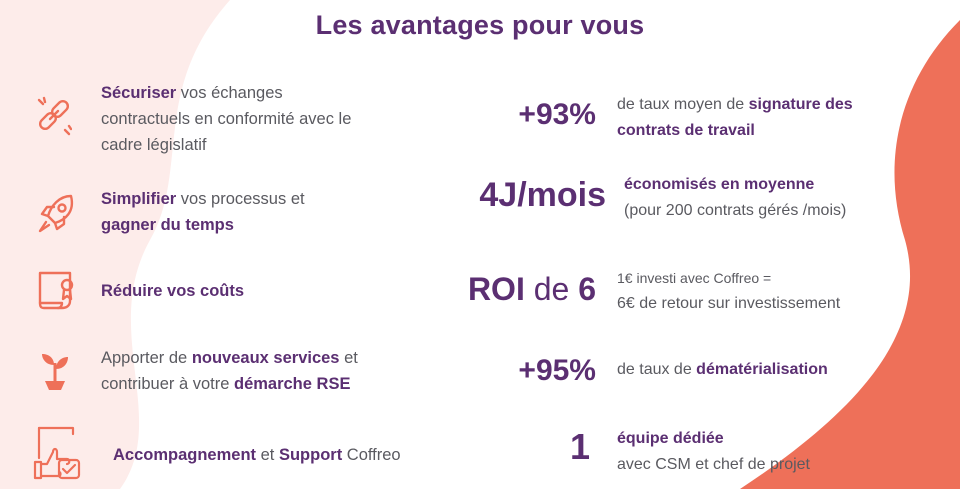  I want to click on benefit-support: Accompagnement et Support Coffreo, so click(293, 455).